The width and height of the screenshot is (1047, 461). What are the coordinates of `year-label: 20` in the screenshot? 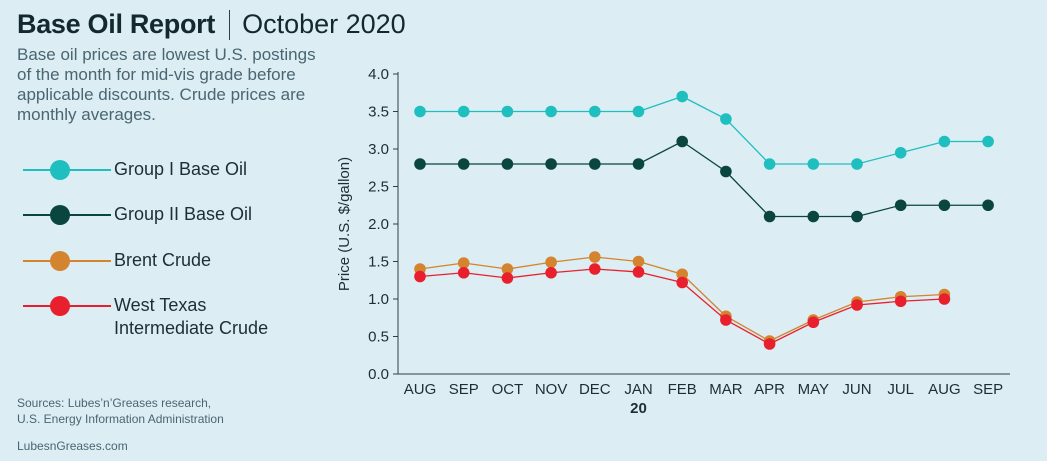 It's located at (638, 408).